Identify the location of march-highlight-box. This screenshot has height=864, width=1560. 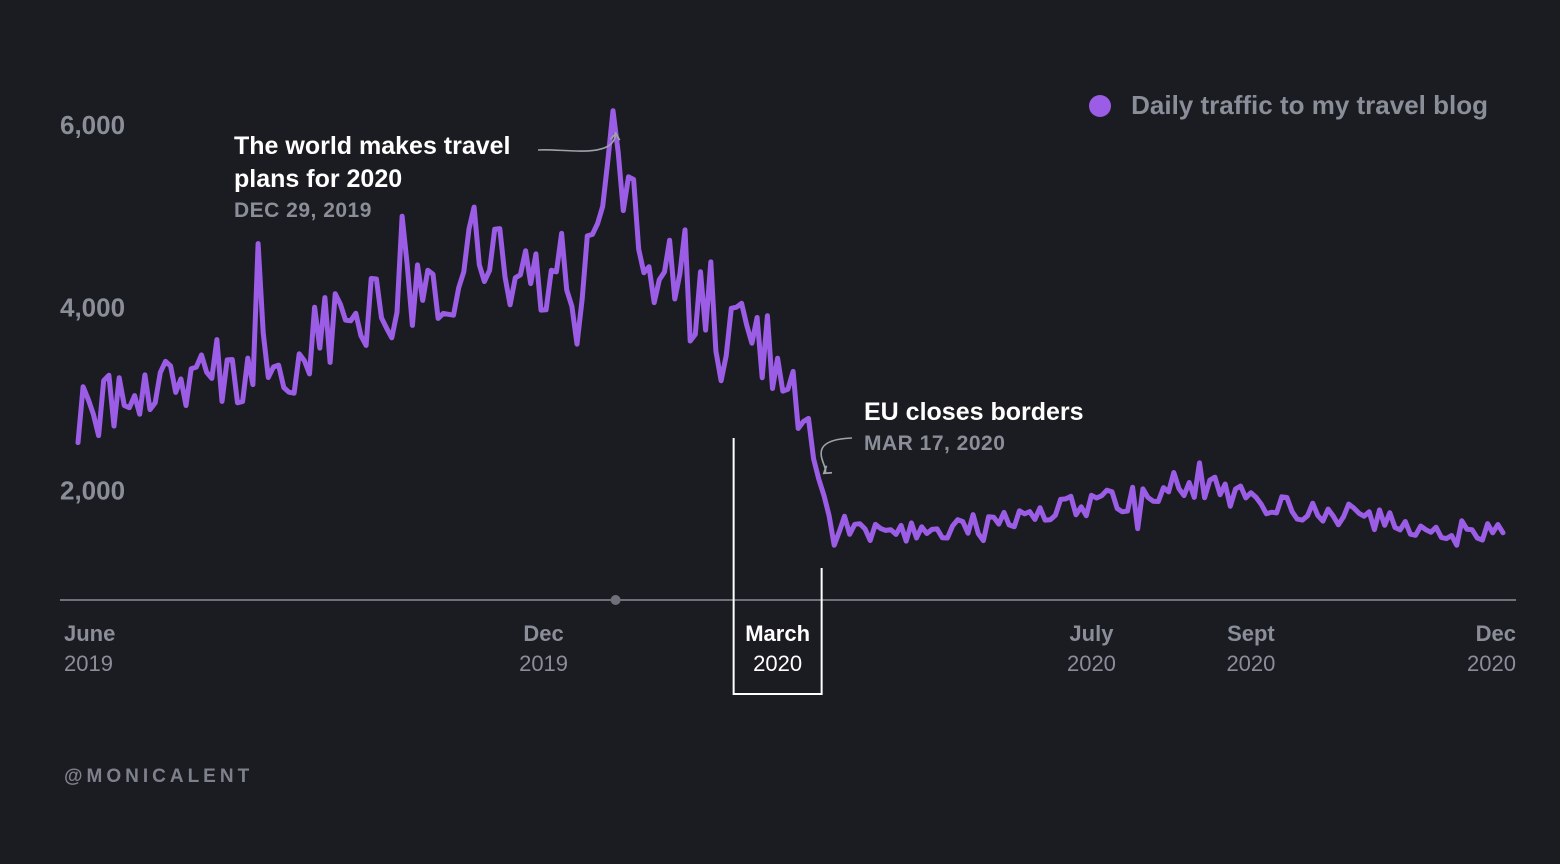
(777, 566).